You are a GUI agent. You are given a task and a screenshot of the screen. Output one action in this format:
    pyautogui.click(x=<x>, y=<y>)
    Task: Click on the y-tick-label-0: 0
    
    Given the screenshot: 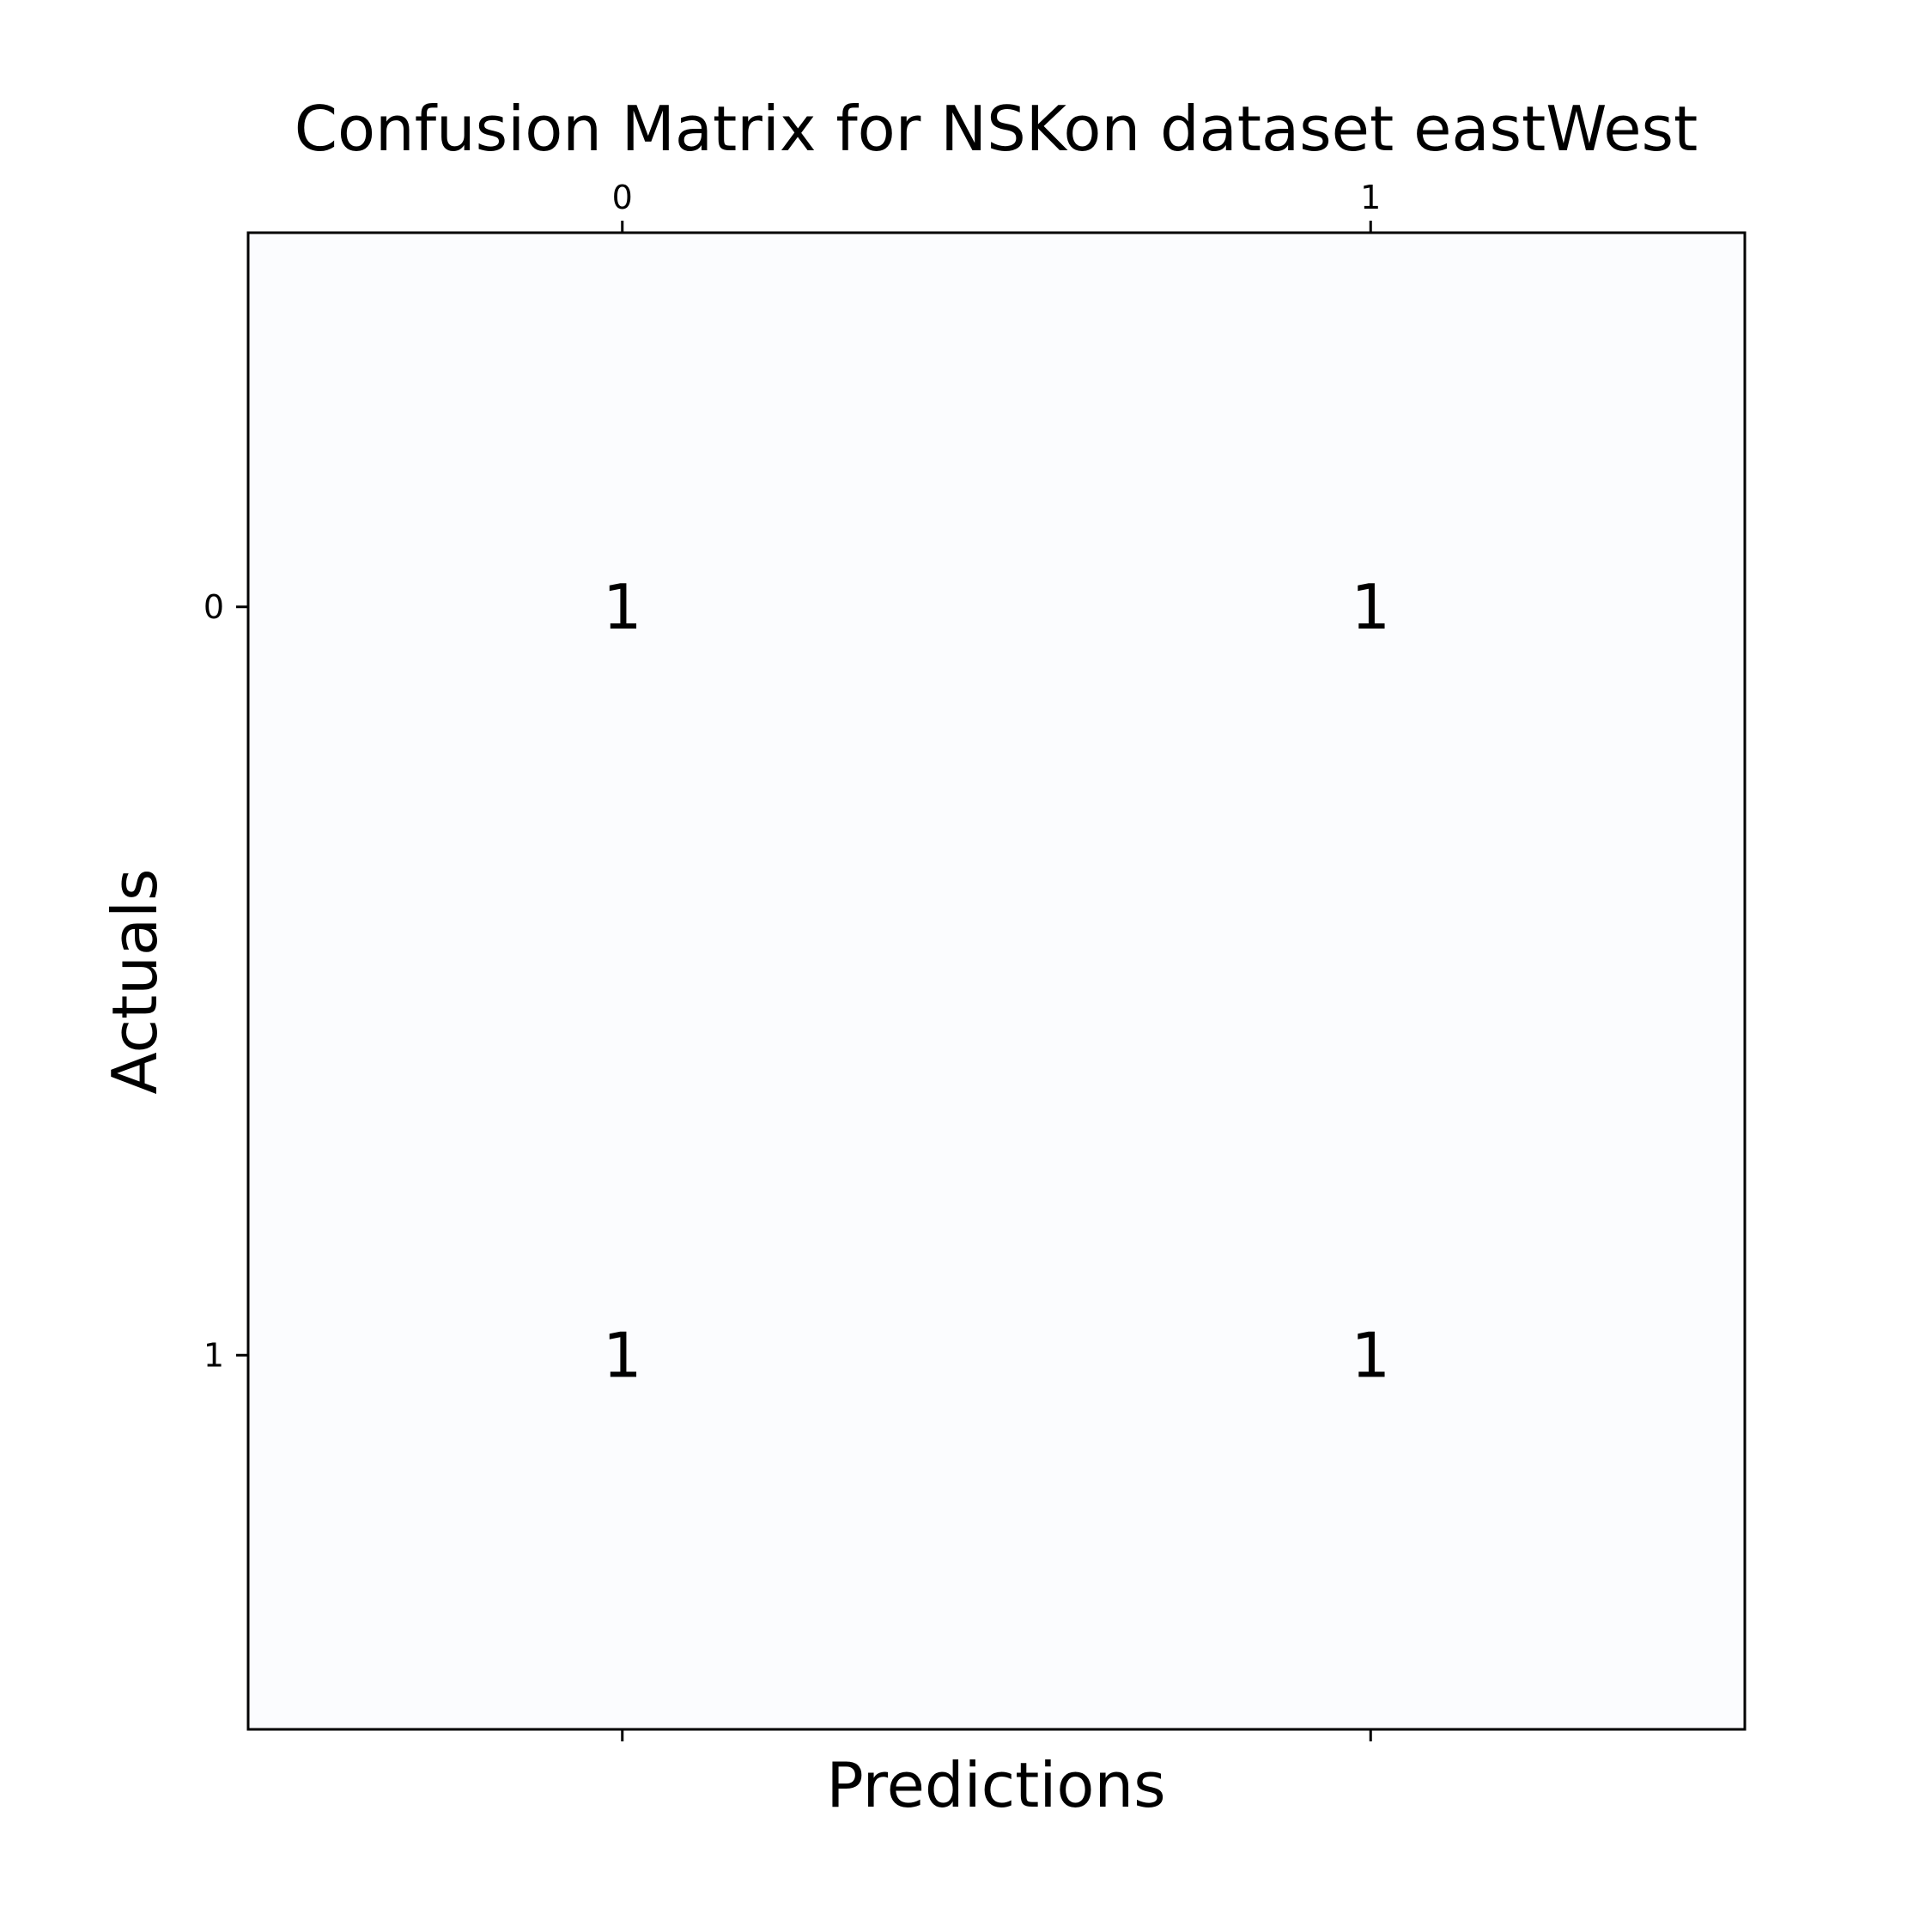 What is the action you would take?
    pyautogui.click(x=214, y=607)
    